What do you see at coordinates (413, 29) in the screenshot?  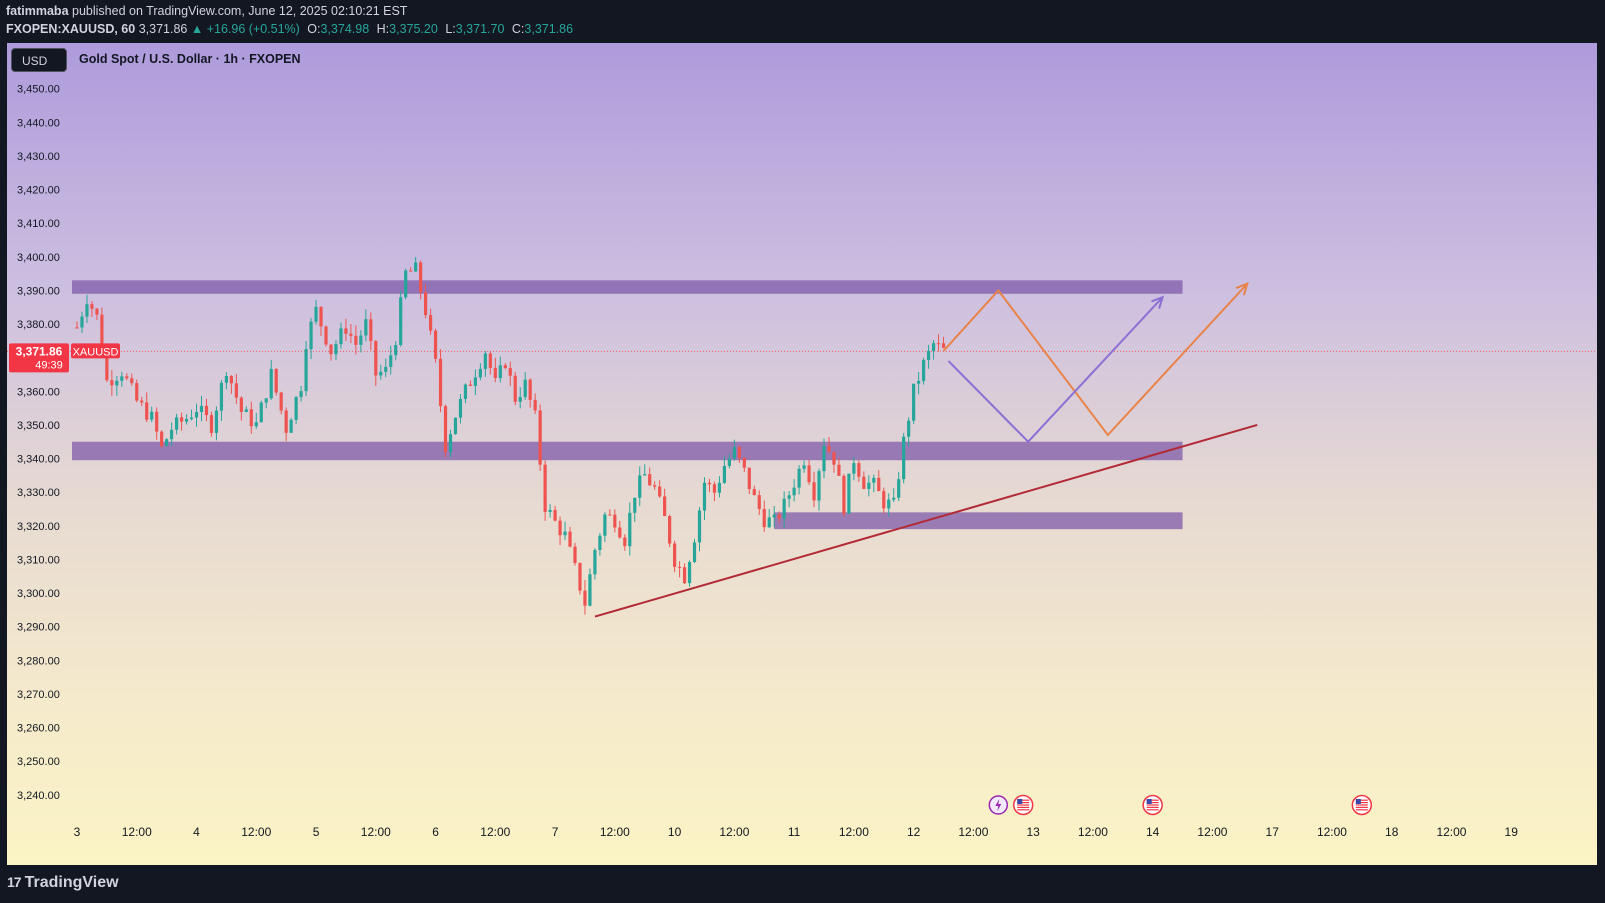 I see `high-value: 3,375.20` at bounding box center [413, 29].